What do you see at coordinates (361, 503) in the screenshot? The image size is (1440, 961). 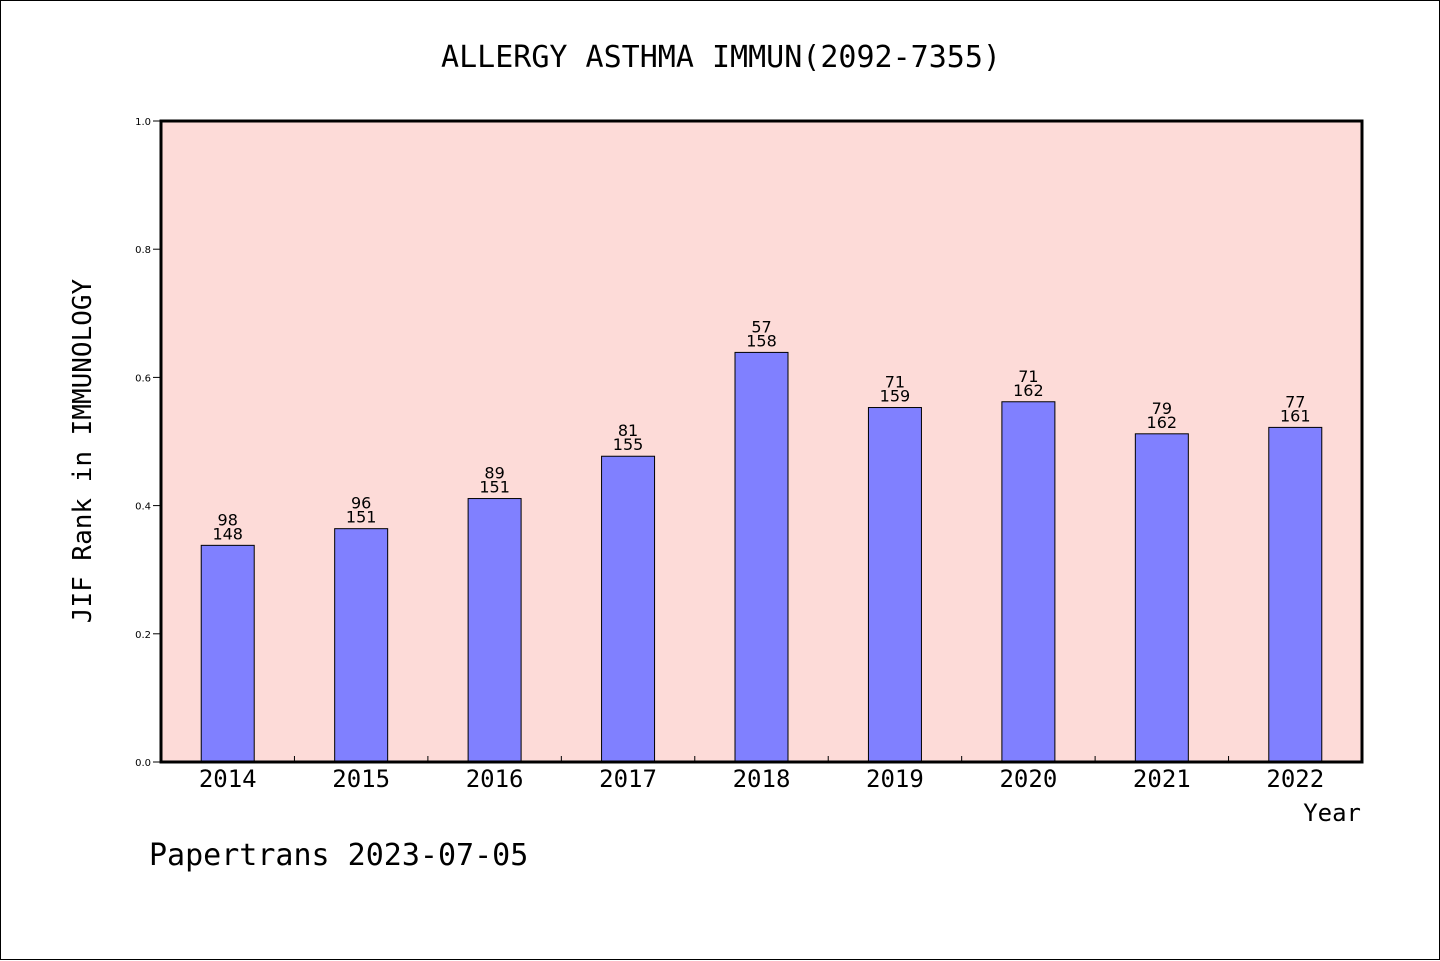 I see `data-label-rank: 96` at bounding box center [361, 503].